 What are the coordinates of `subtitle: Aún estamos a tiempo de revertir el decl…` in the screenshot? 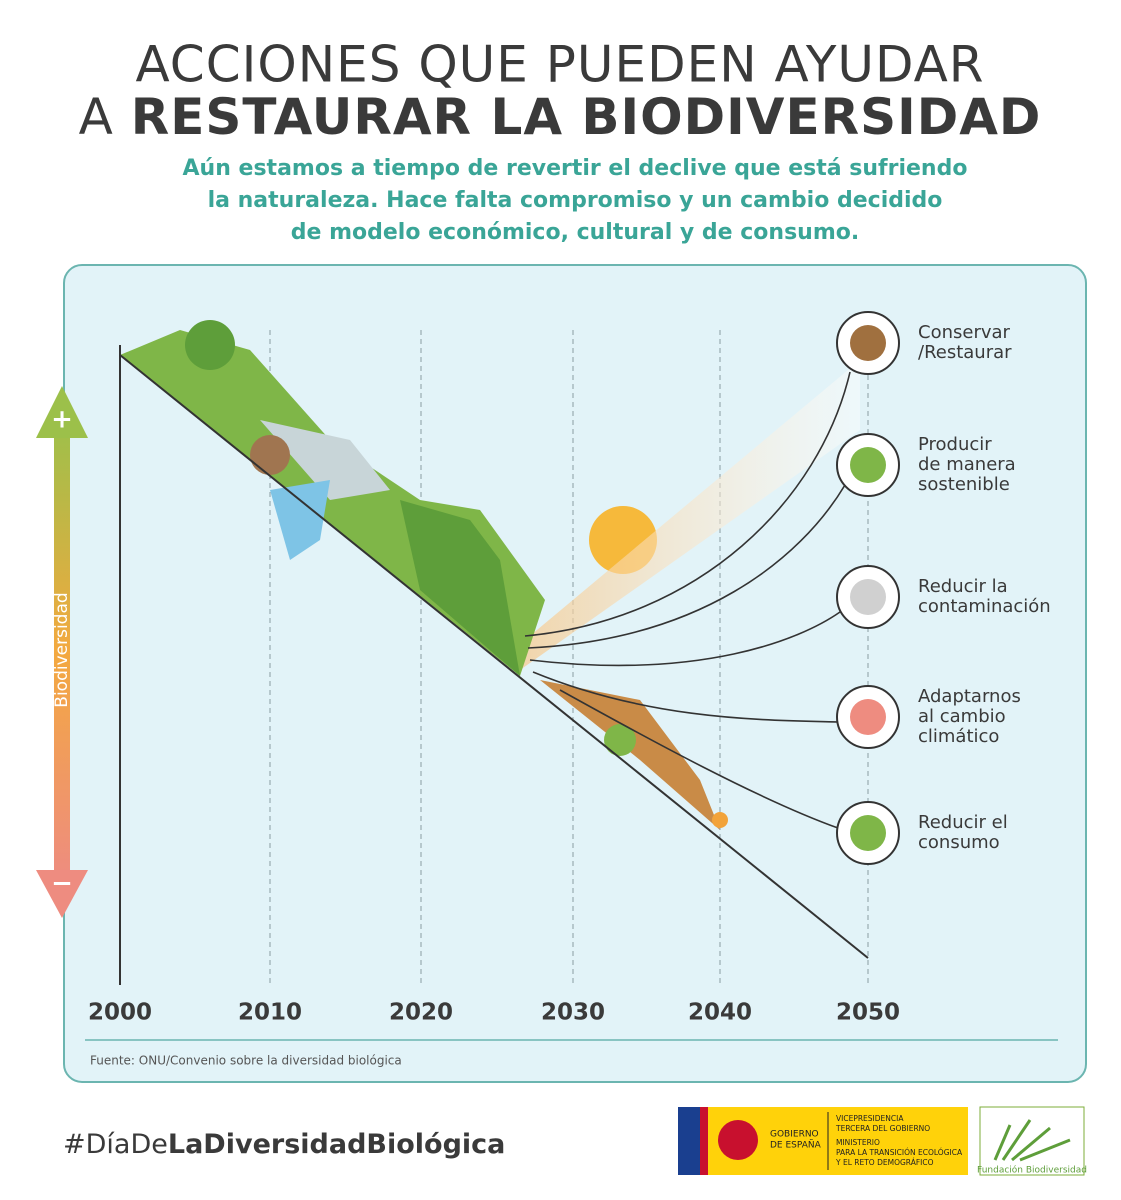 It's located at (575, 168).